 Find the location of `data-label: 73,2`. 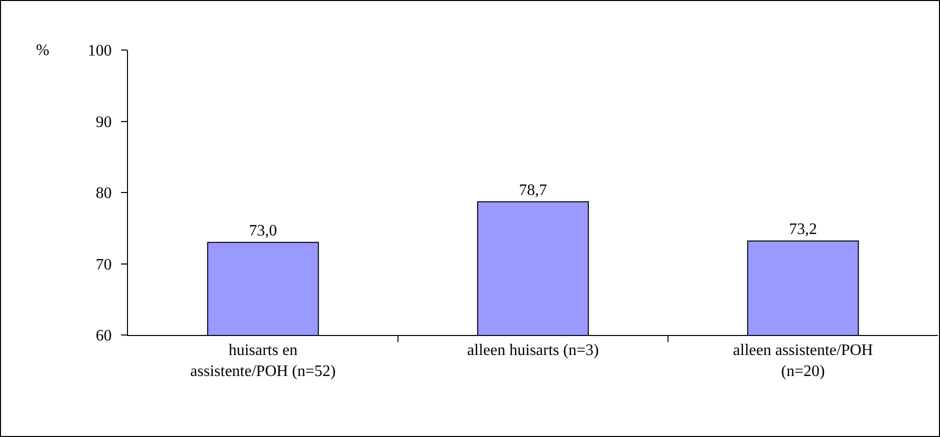

data-label: 73,2 is located at coordinates (803, 229).